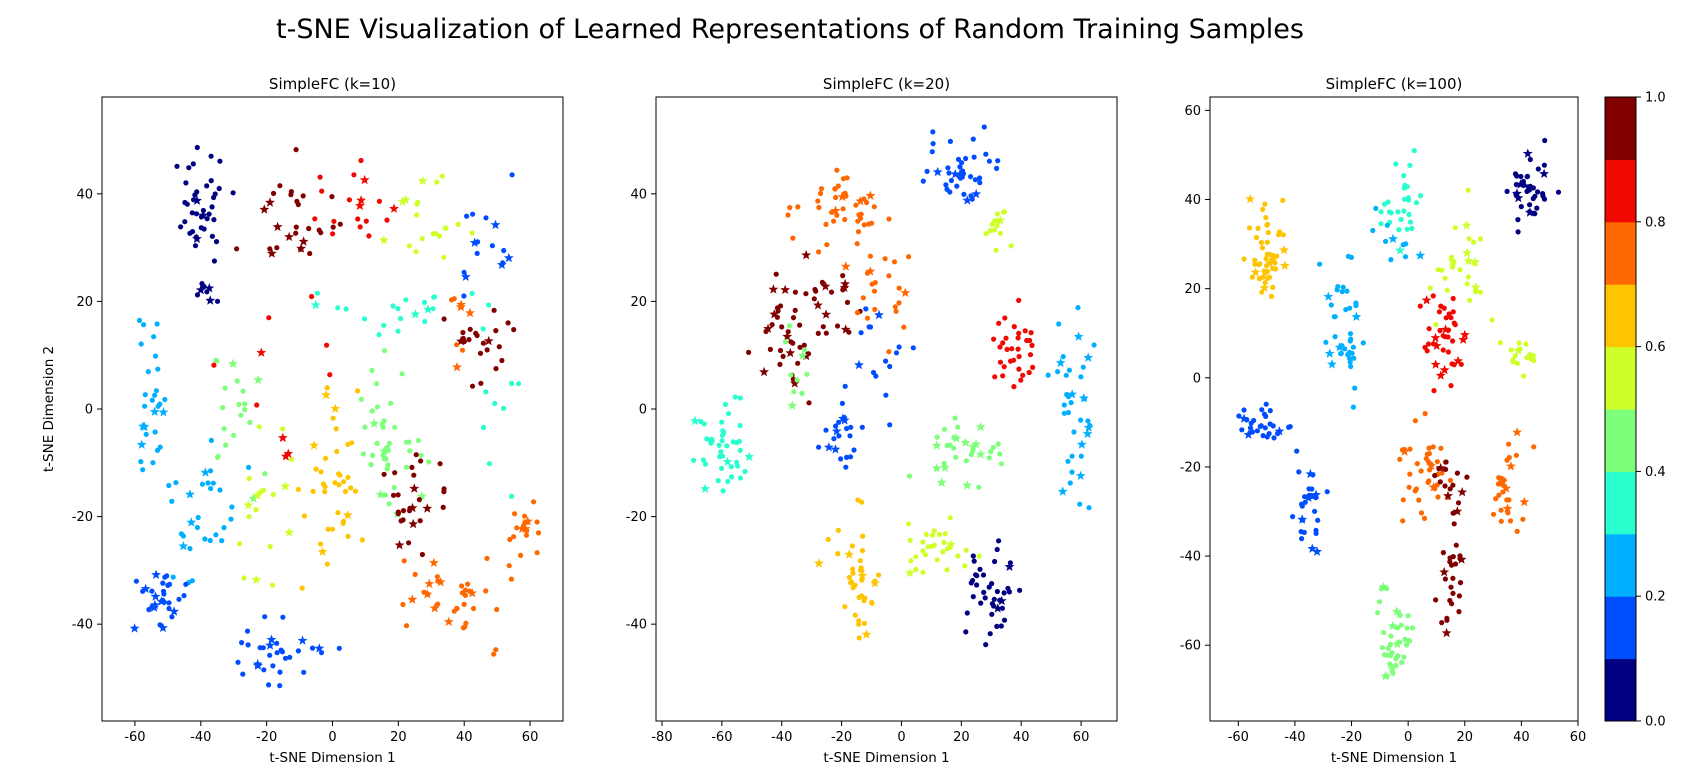  I want to click on x-tick-label: -40, so click(781, 737).